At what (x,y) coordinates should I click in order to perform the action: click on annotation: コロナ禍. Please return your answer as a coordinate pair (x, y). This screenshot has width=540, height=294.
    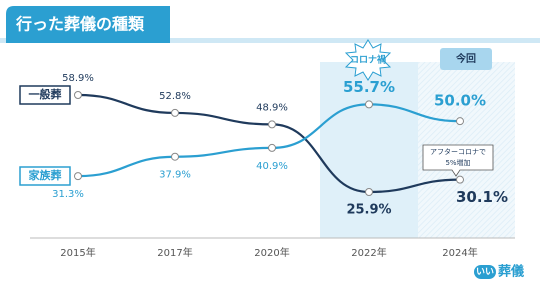
    Looking at the image, I should click on (368, 60).